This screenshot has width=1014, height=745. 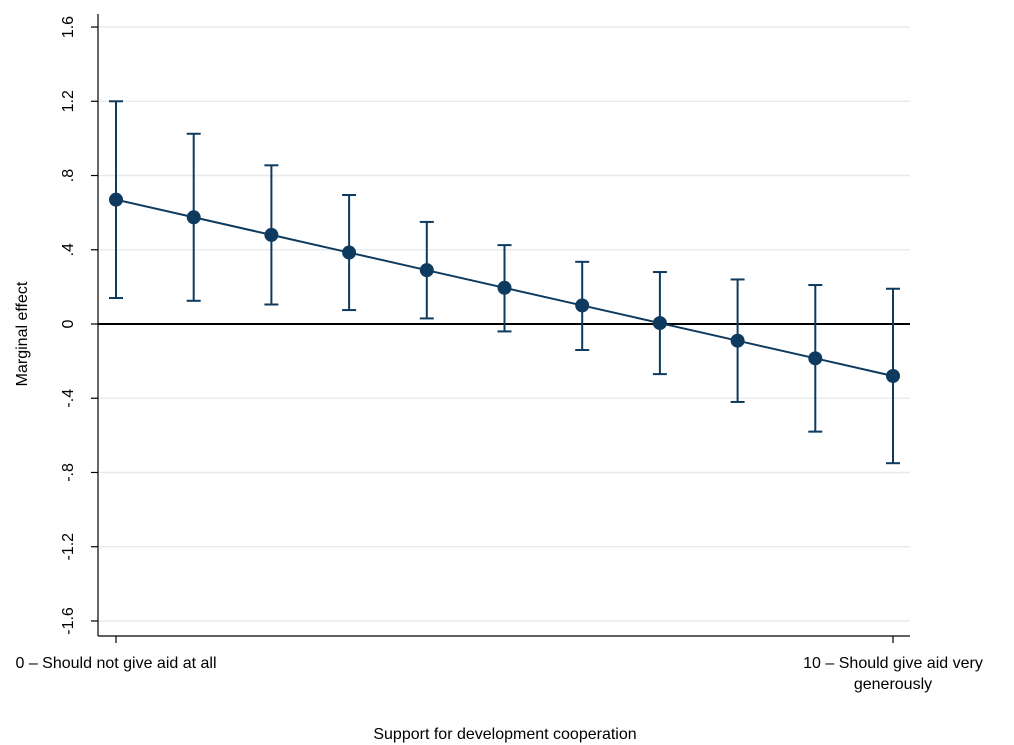 I want to click on y-axis-title: Marginal effect, so click(x=22, y=333).